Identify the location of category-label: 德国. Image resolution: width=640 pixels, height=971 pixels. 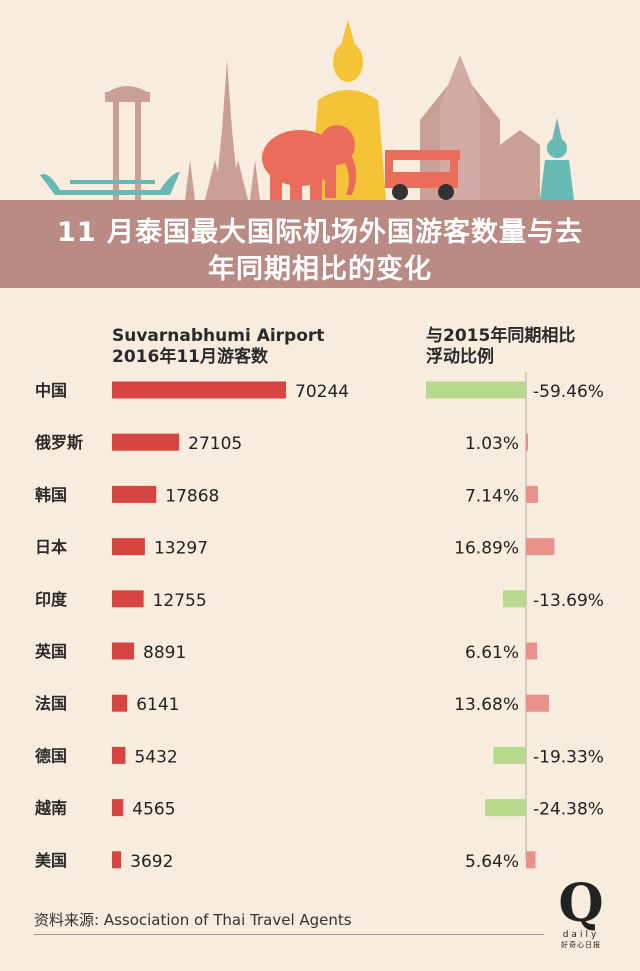
(51, 755).